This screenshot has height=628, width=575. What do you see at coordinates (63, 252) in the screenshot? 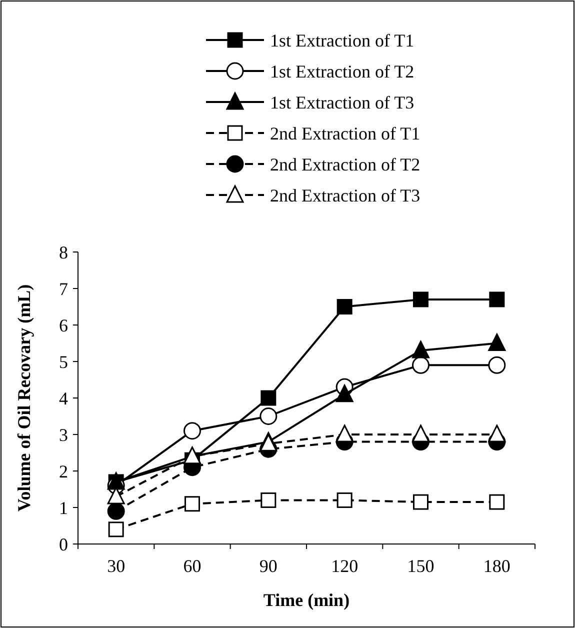
I see `y-tick-label: 8` at bounding box center [63, 252].